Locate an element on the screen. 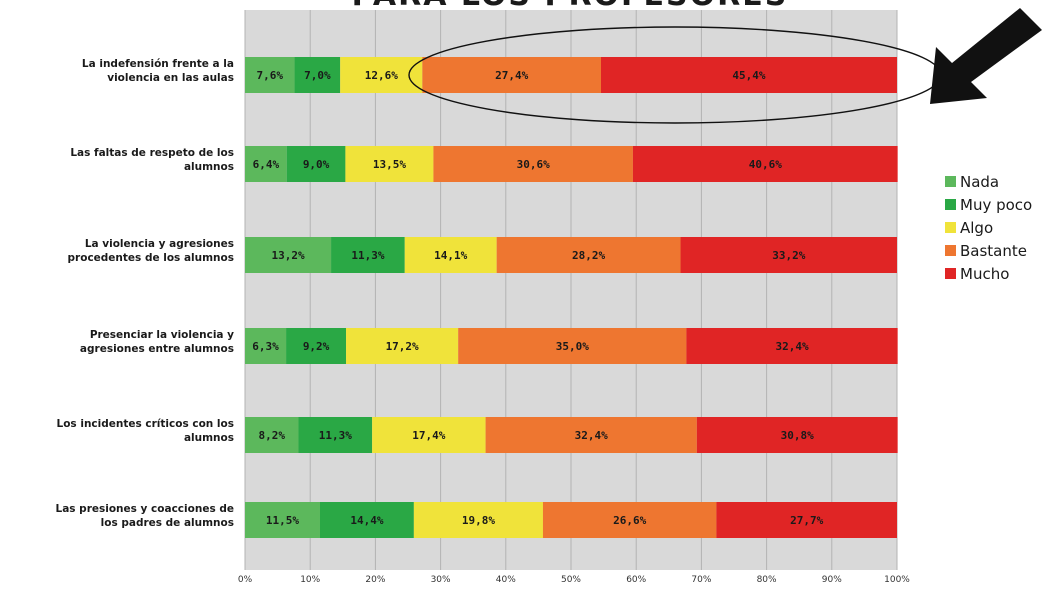 This screenshot has width=1059, height=589. legend-label: Mucho is located at coordinates (985, 273).